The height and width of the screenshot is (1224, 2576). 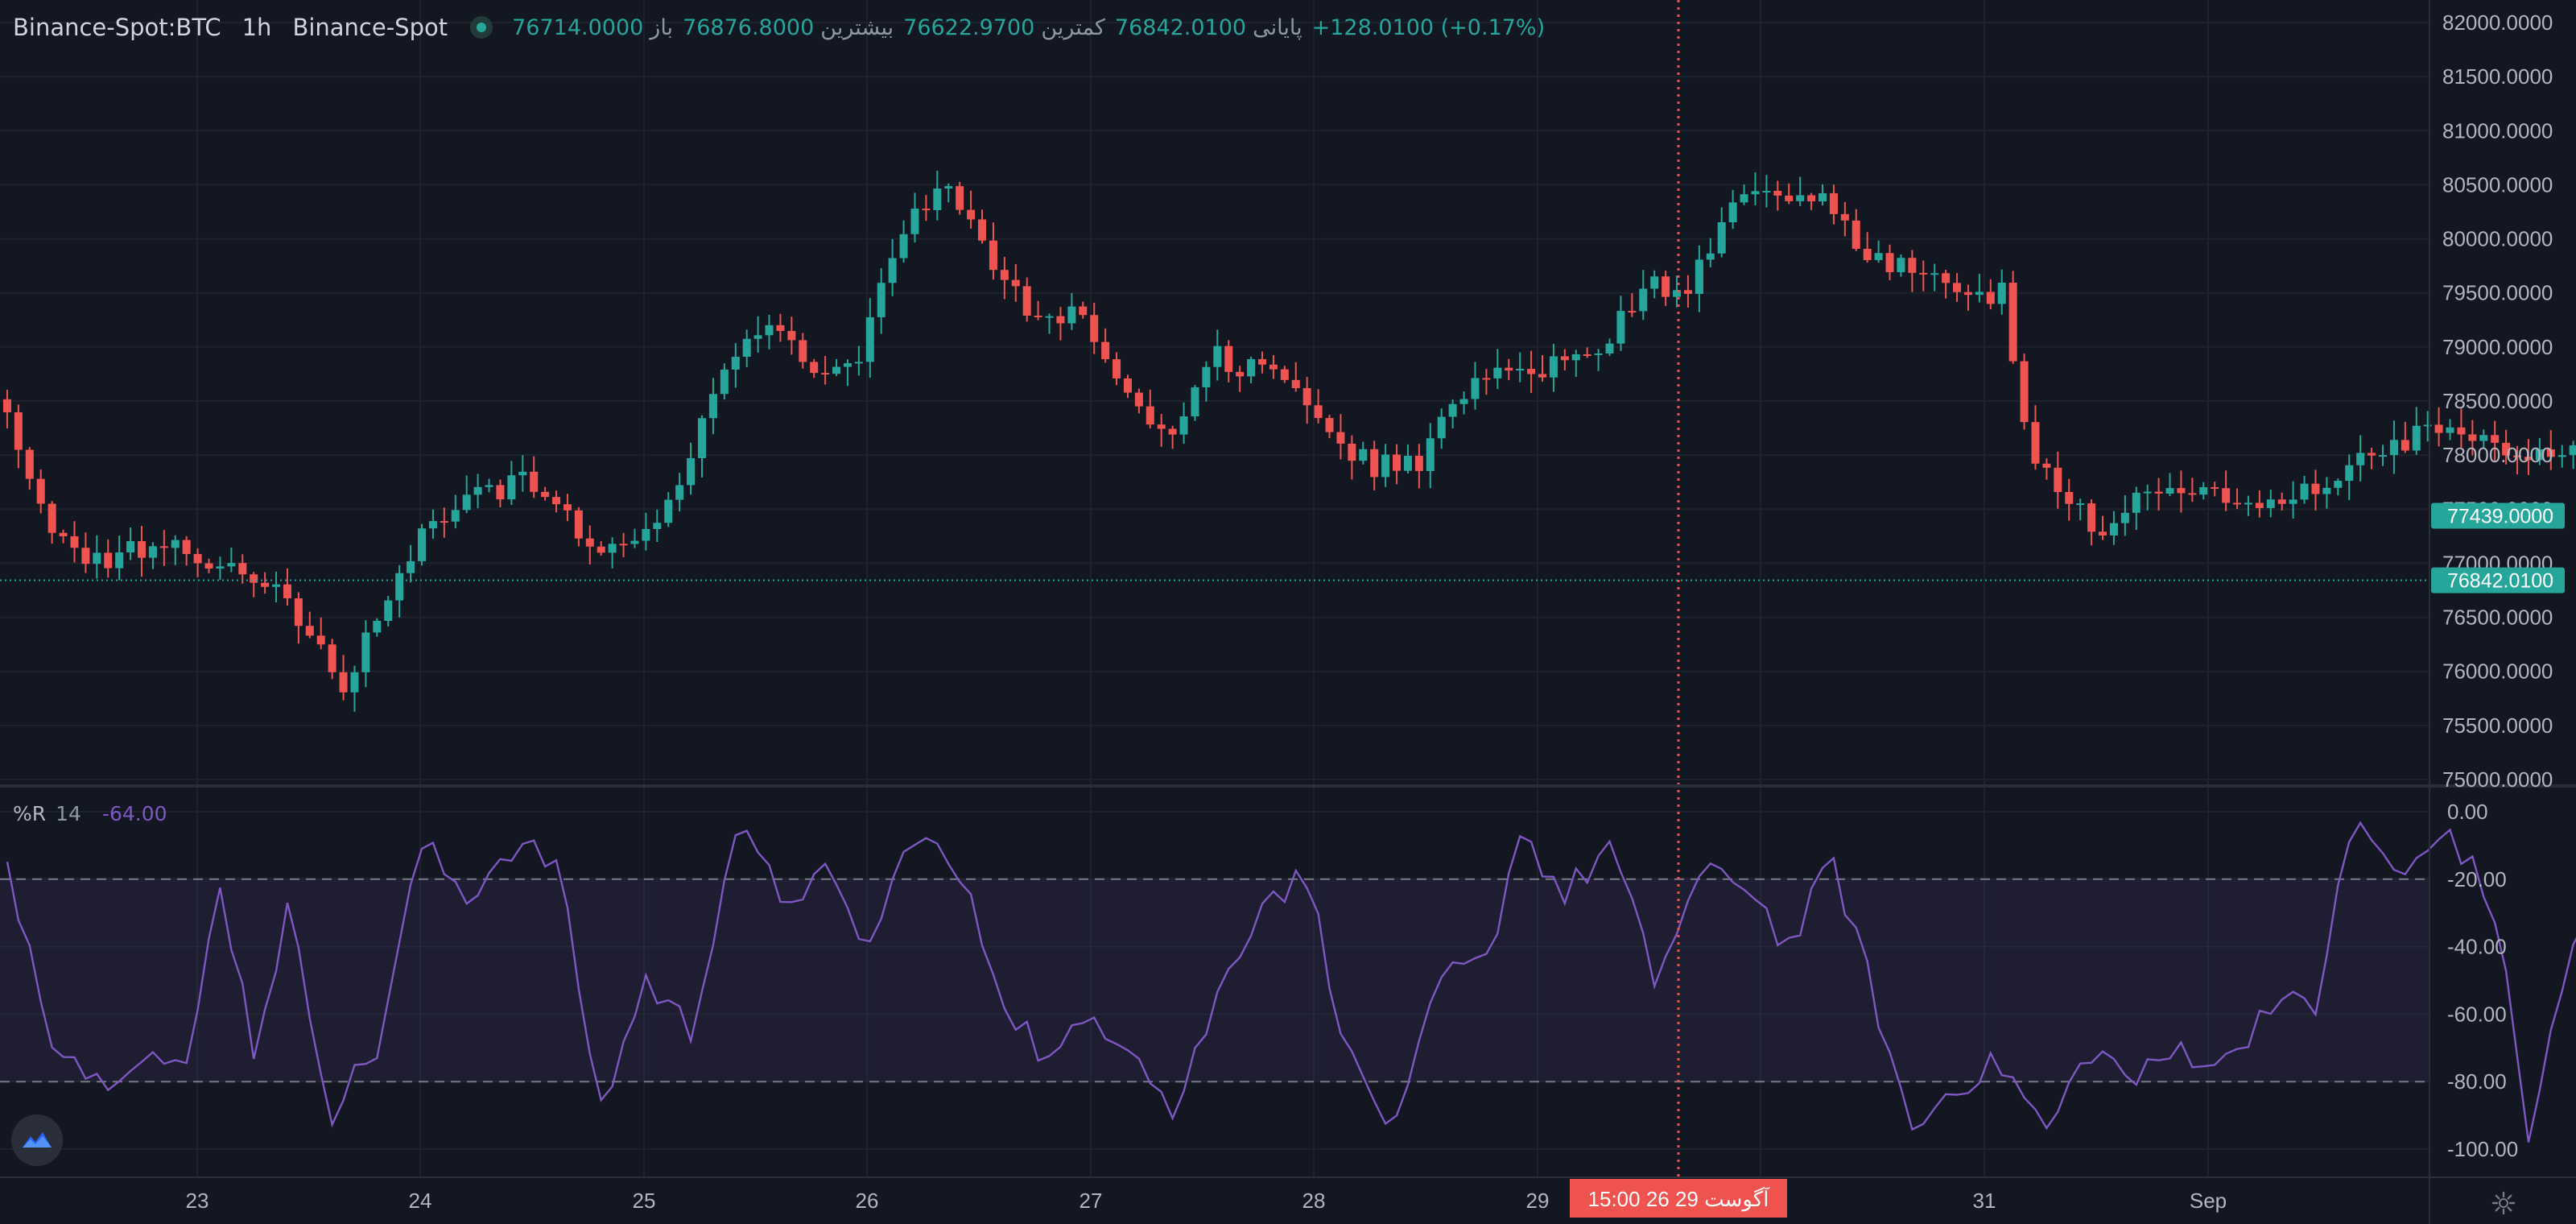 I want to click on indicator-legend: %R 14 -64.00, so click(x=90, y=813).